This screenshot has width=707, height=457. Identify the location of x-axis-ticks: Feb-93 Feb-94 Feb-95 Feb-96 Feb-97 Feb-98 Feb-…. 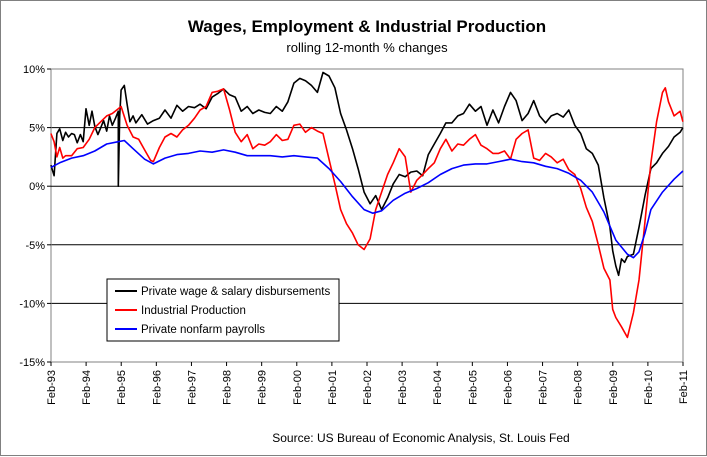
(368, 383).